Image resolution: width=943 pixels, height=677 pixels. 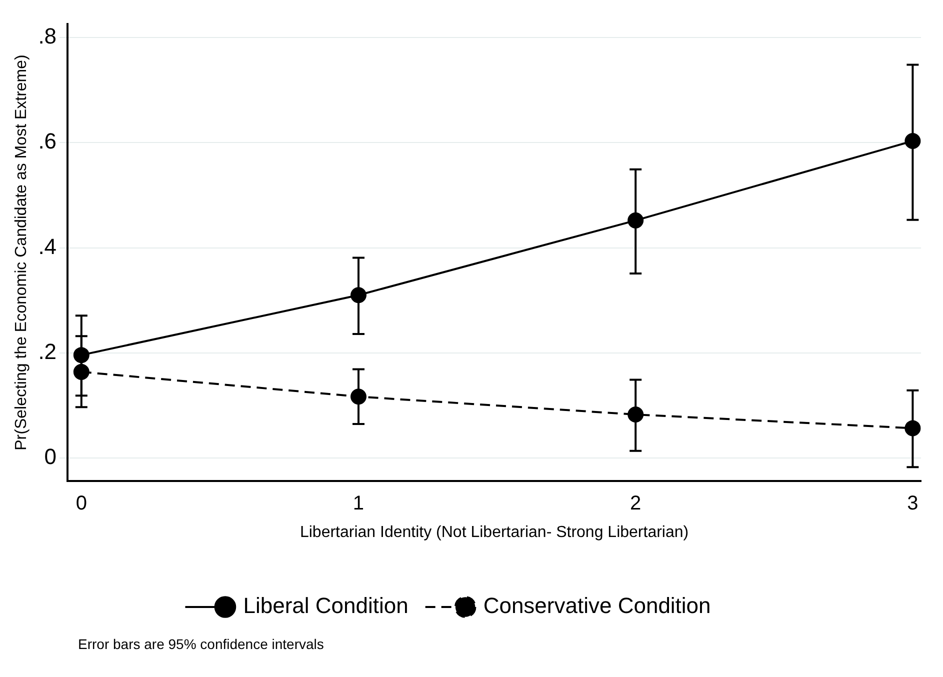 What do you see at coordinates (81, 503) in the screenshot?
I see `x-tick-label: 0` at bounding box center [81, 503].